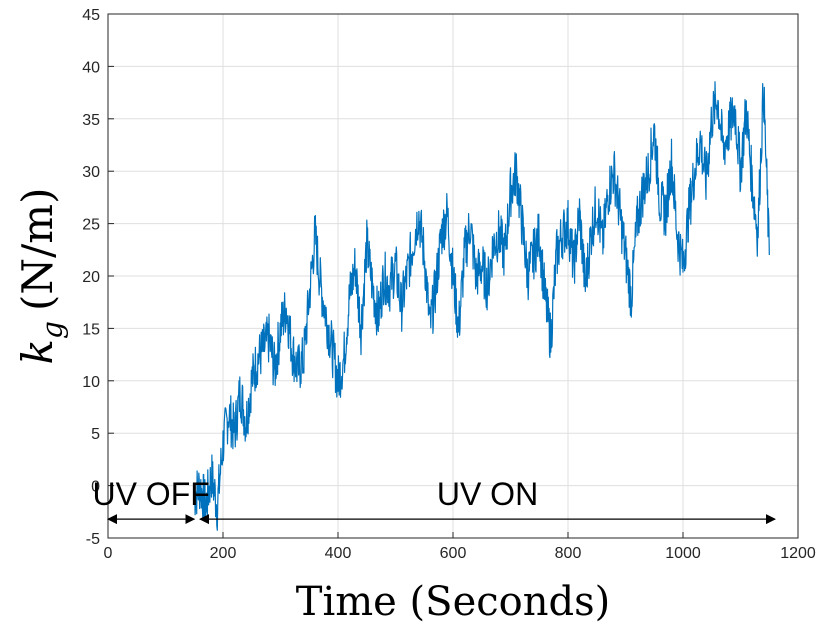  I want to click on y-tick-label: -5, so click(93, 539).